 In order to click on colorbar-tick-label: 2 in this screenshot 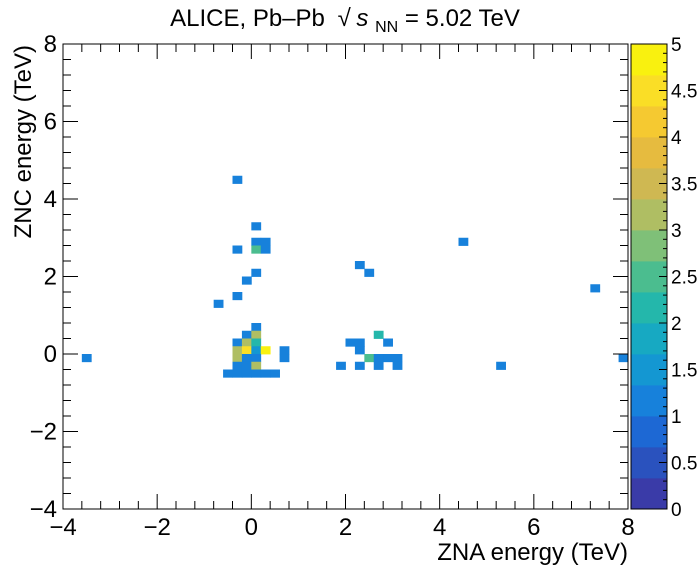, I will do `click(676, 324)`.